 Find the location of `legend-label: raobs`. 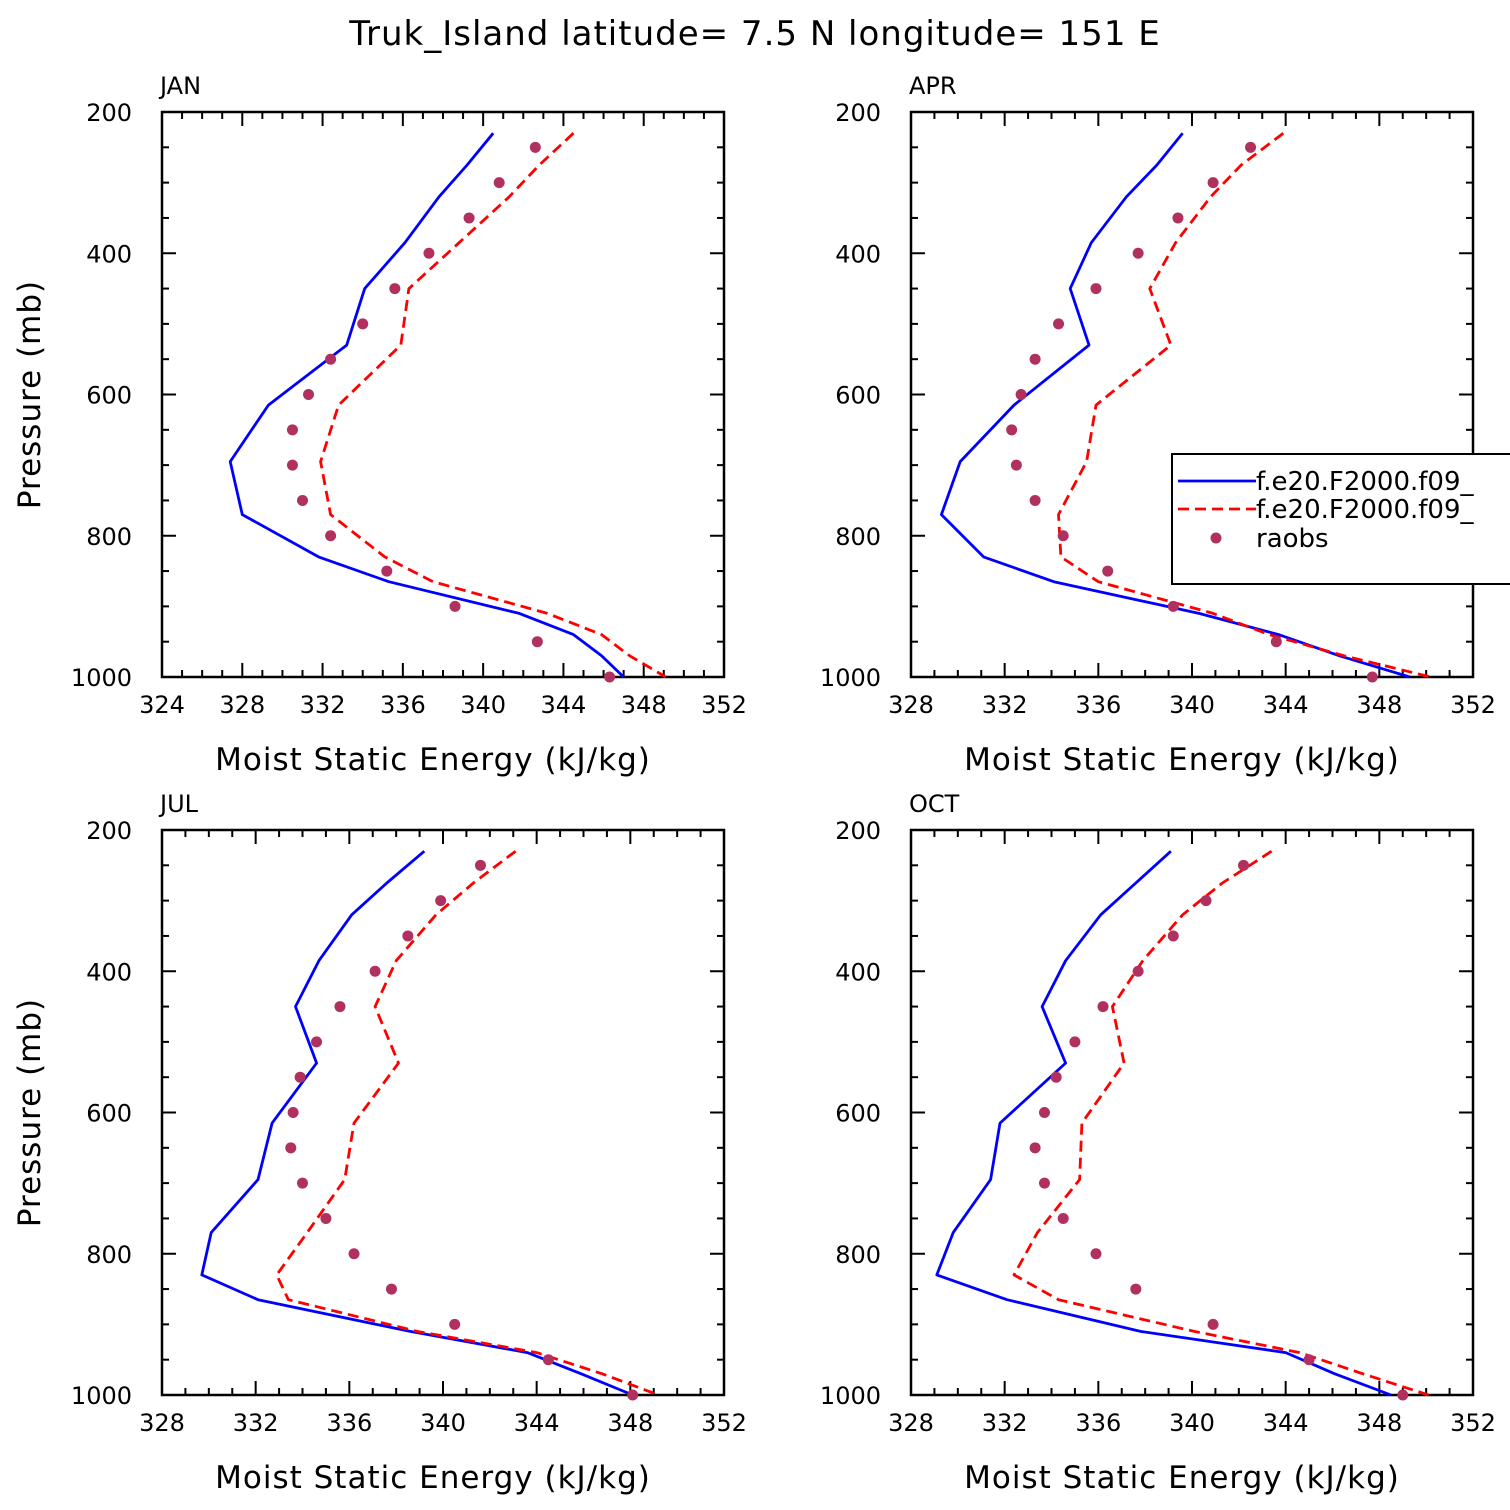

legend-label: raobs is located at coordinates (1292, 539).